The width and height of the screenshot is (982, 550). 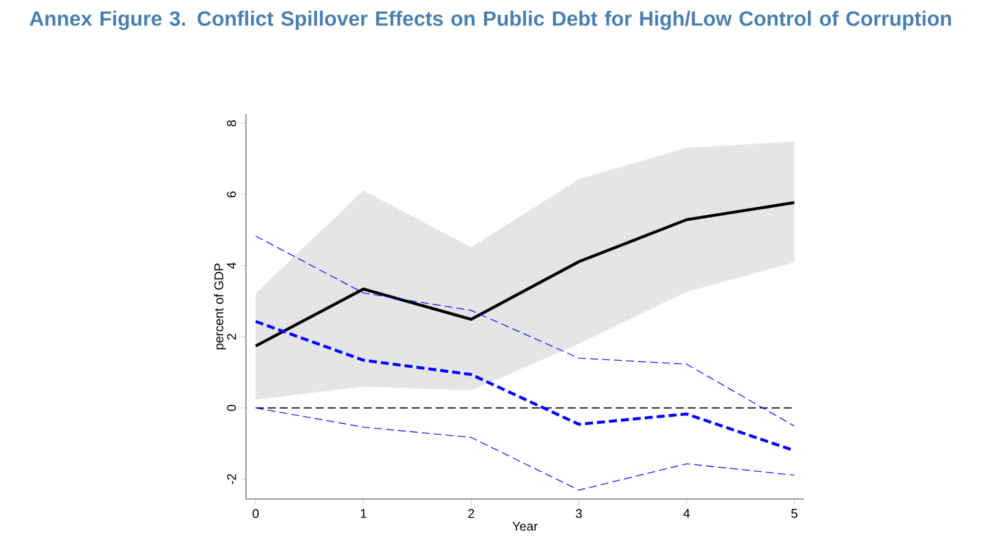 I want to click on y-tick-label: 2, so click(x=231, y=337).